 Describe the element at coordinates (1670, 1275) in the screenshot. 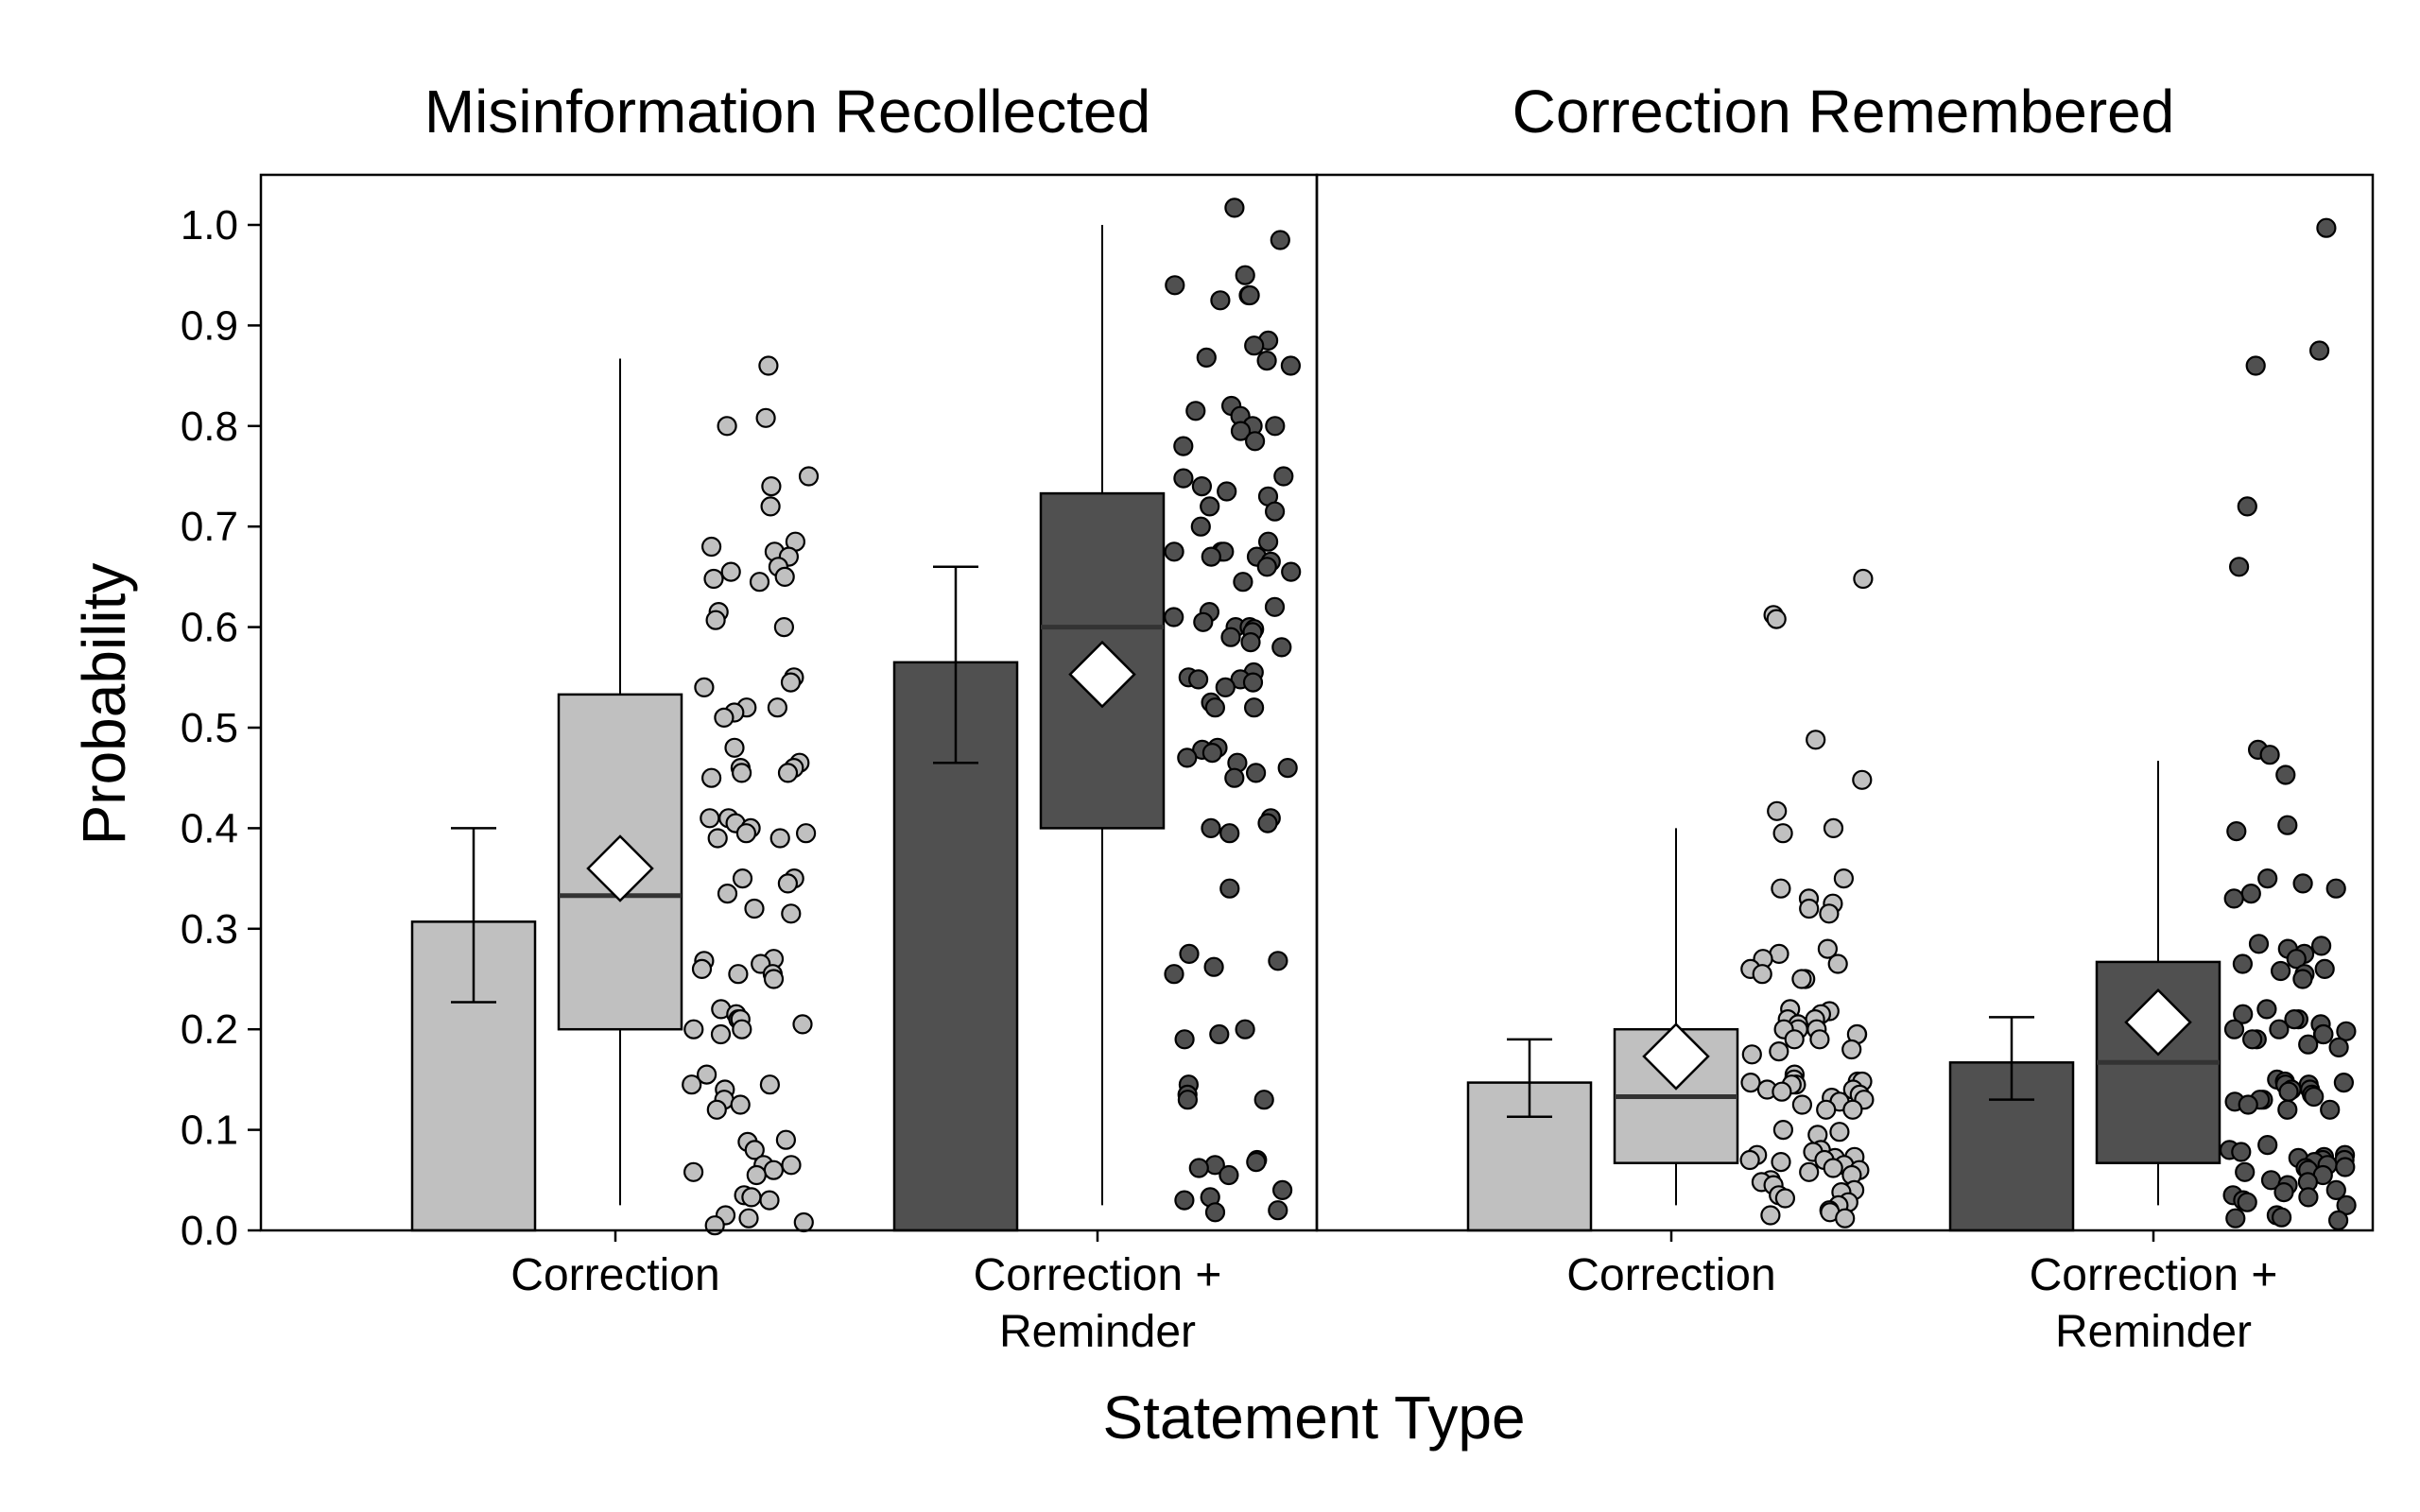

I see `x-tick-label: Correction` at that location.